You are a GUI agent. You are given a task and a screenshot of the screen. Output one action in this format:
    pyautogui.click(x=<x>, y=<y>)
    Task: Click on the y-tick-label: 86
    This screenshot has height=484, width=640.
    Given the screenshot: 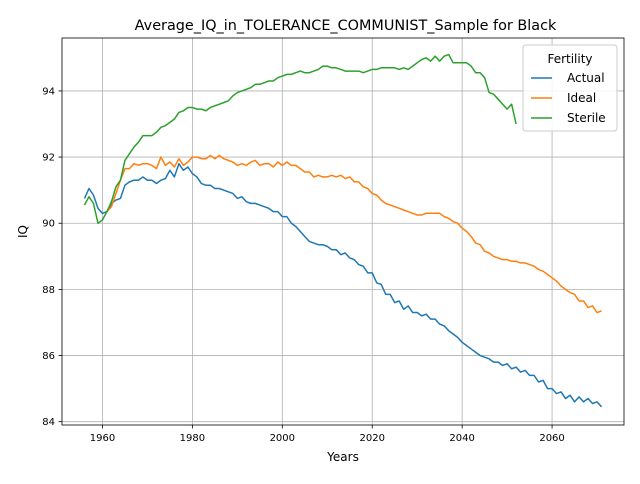 What is the action you would take?
    pyautogui.click(x=48, y=356)
    